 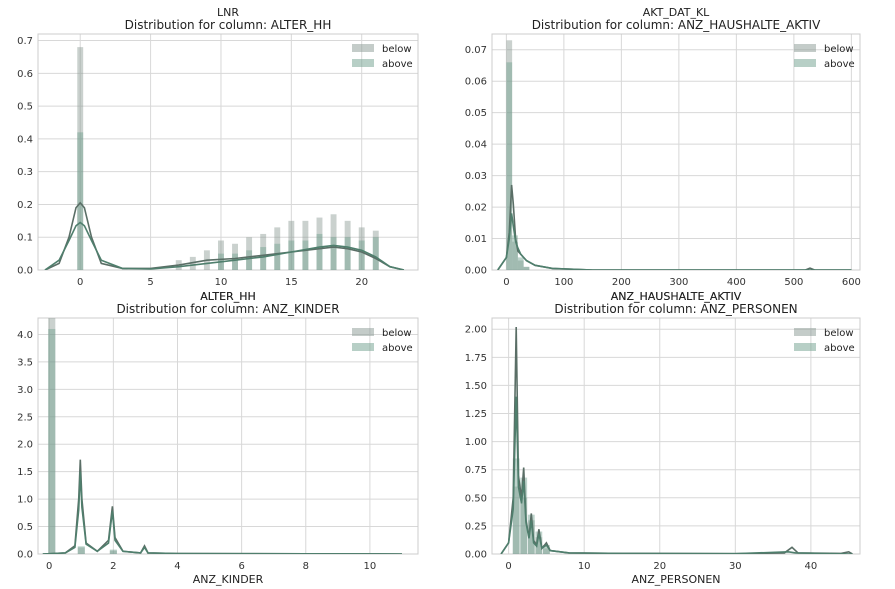 What do you see at coordinates (851, 282) in the screenshot?
I see `x-tick-label: 600` at bounding box center [851, 282].